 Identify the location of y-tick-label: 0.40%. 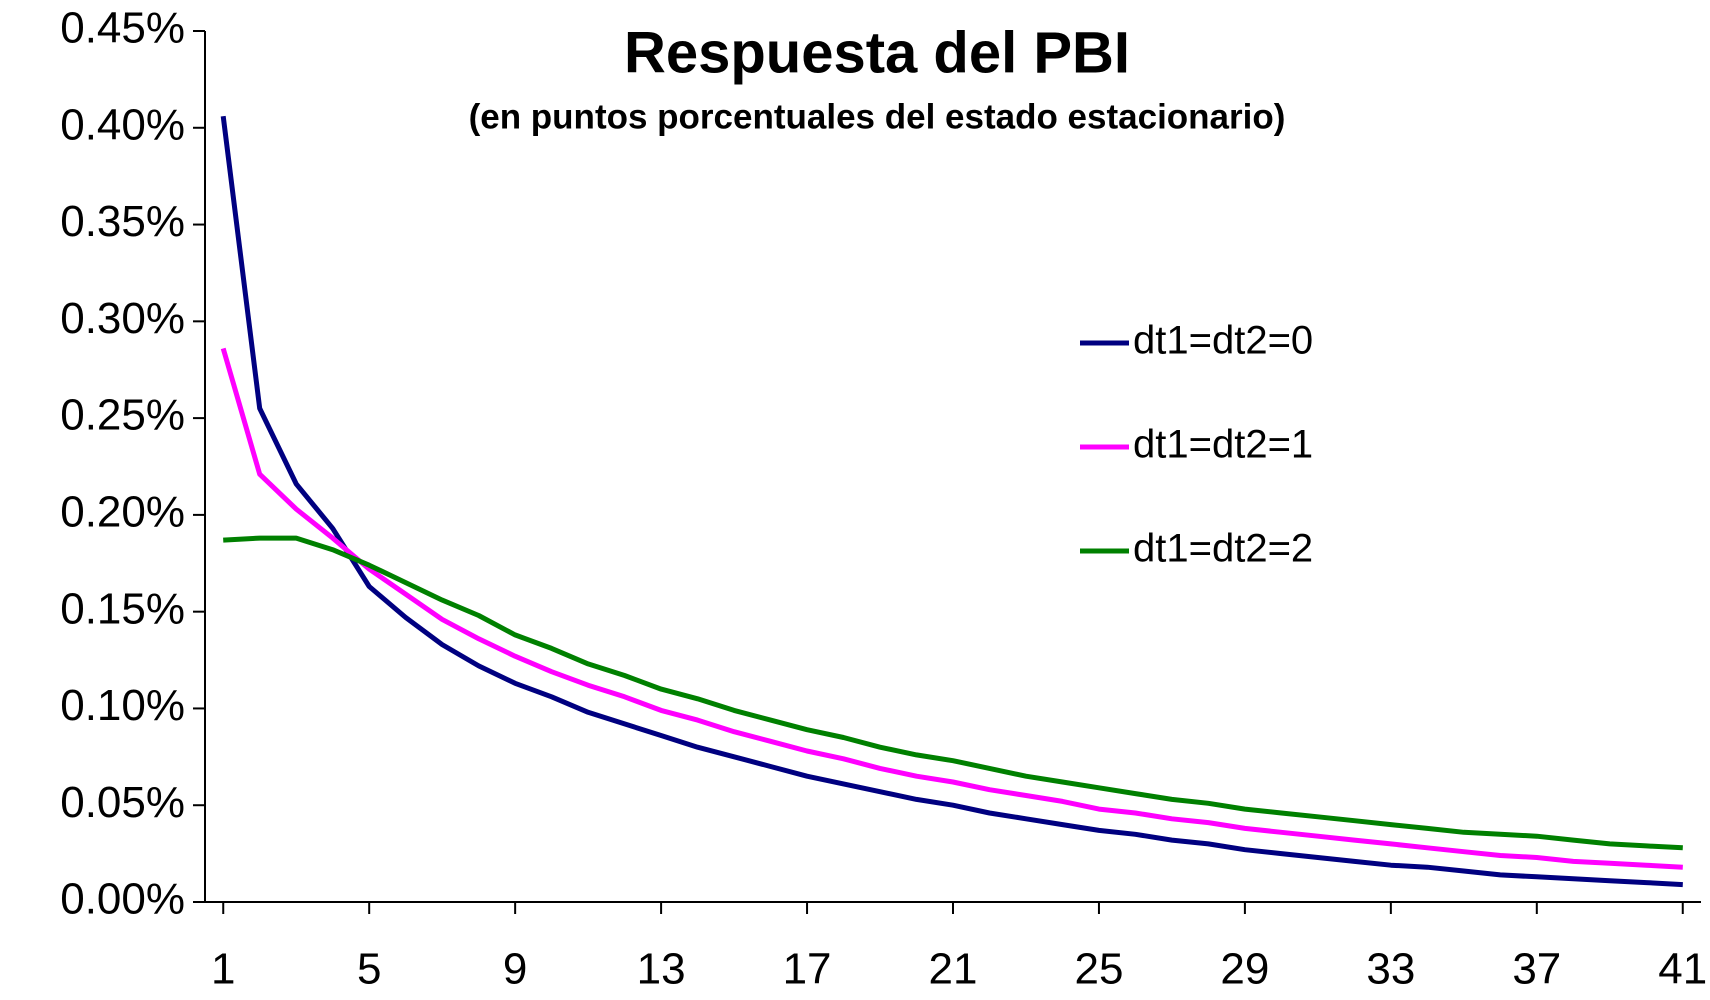
(122, 124).